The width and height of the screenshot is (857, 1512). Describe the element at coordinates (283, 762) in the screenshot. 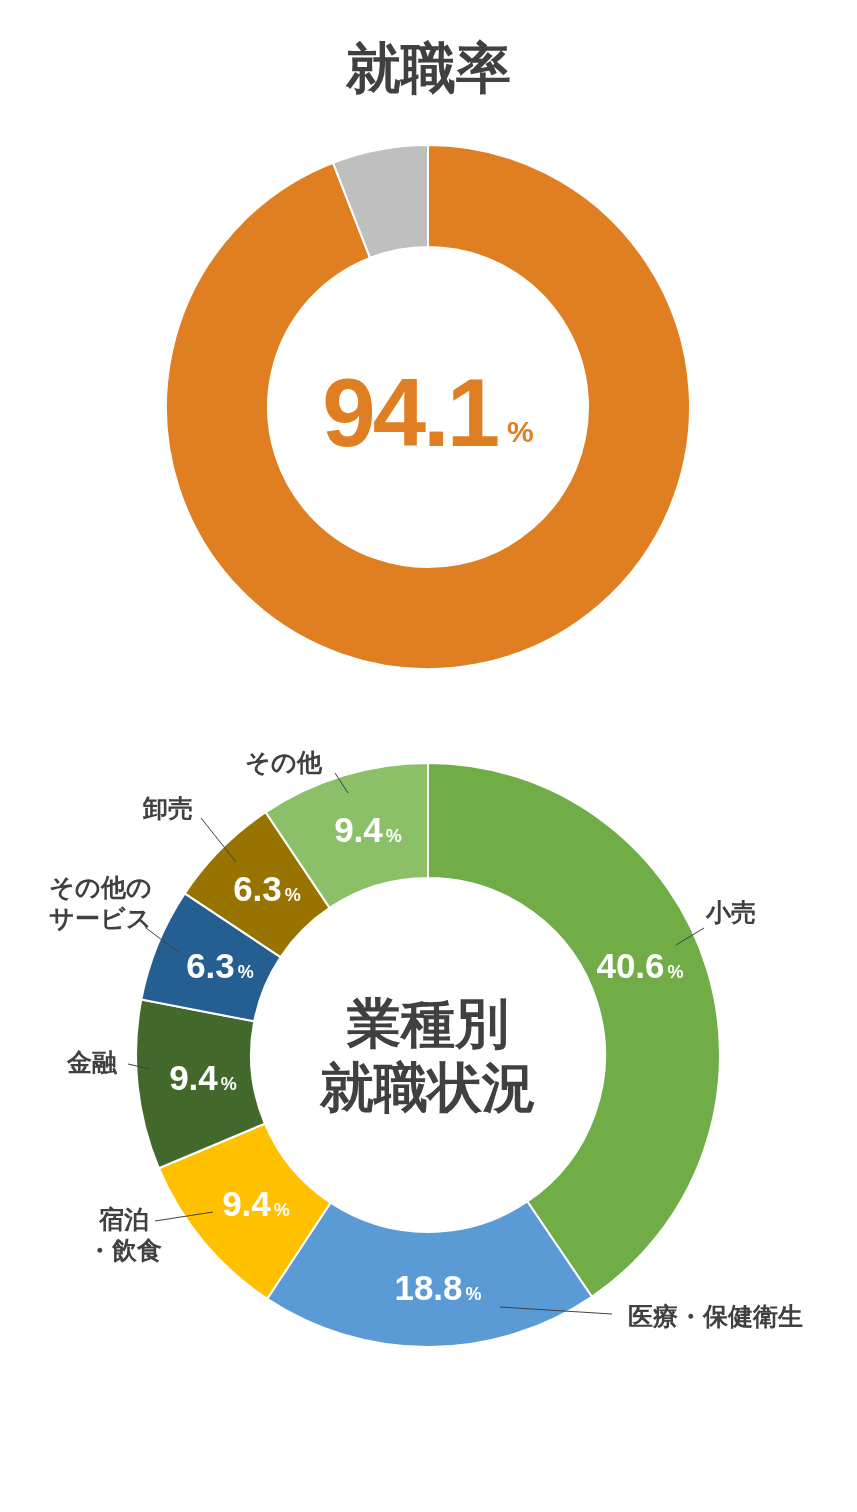

I see `slice-label: その他` at that location.